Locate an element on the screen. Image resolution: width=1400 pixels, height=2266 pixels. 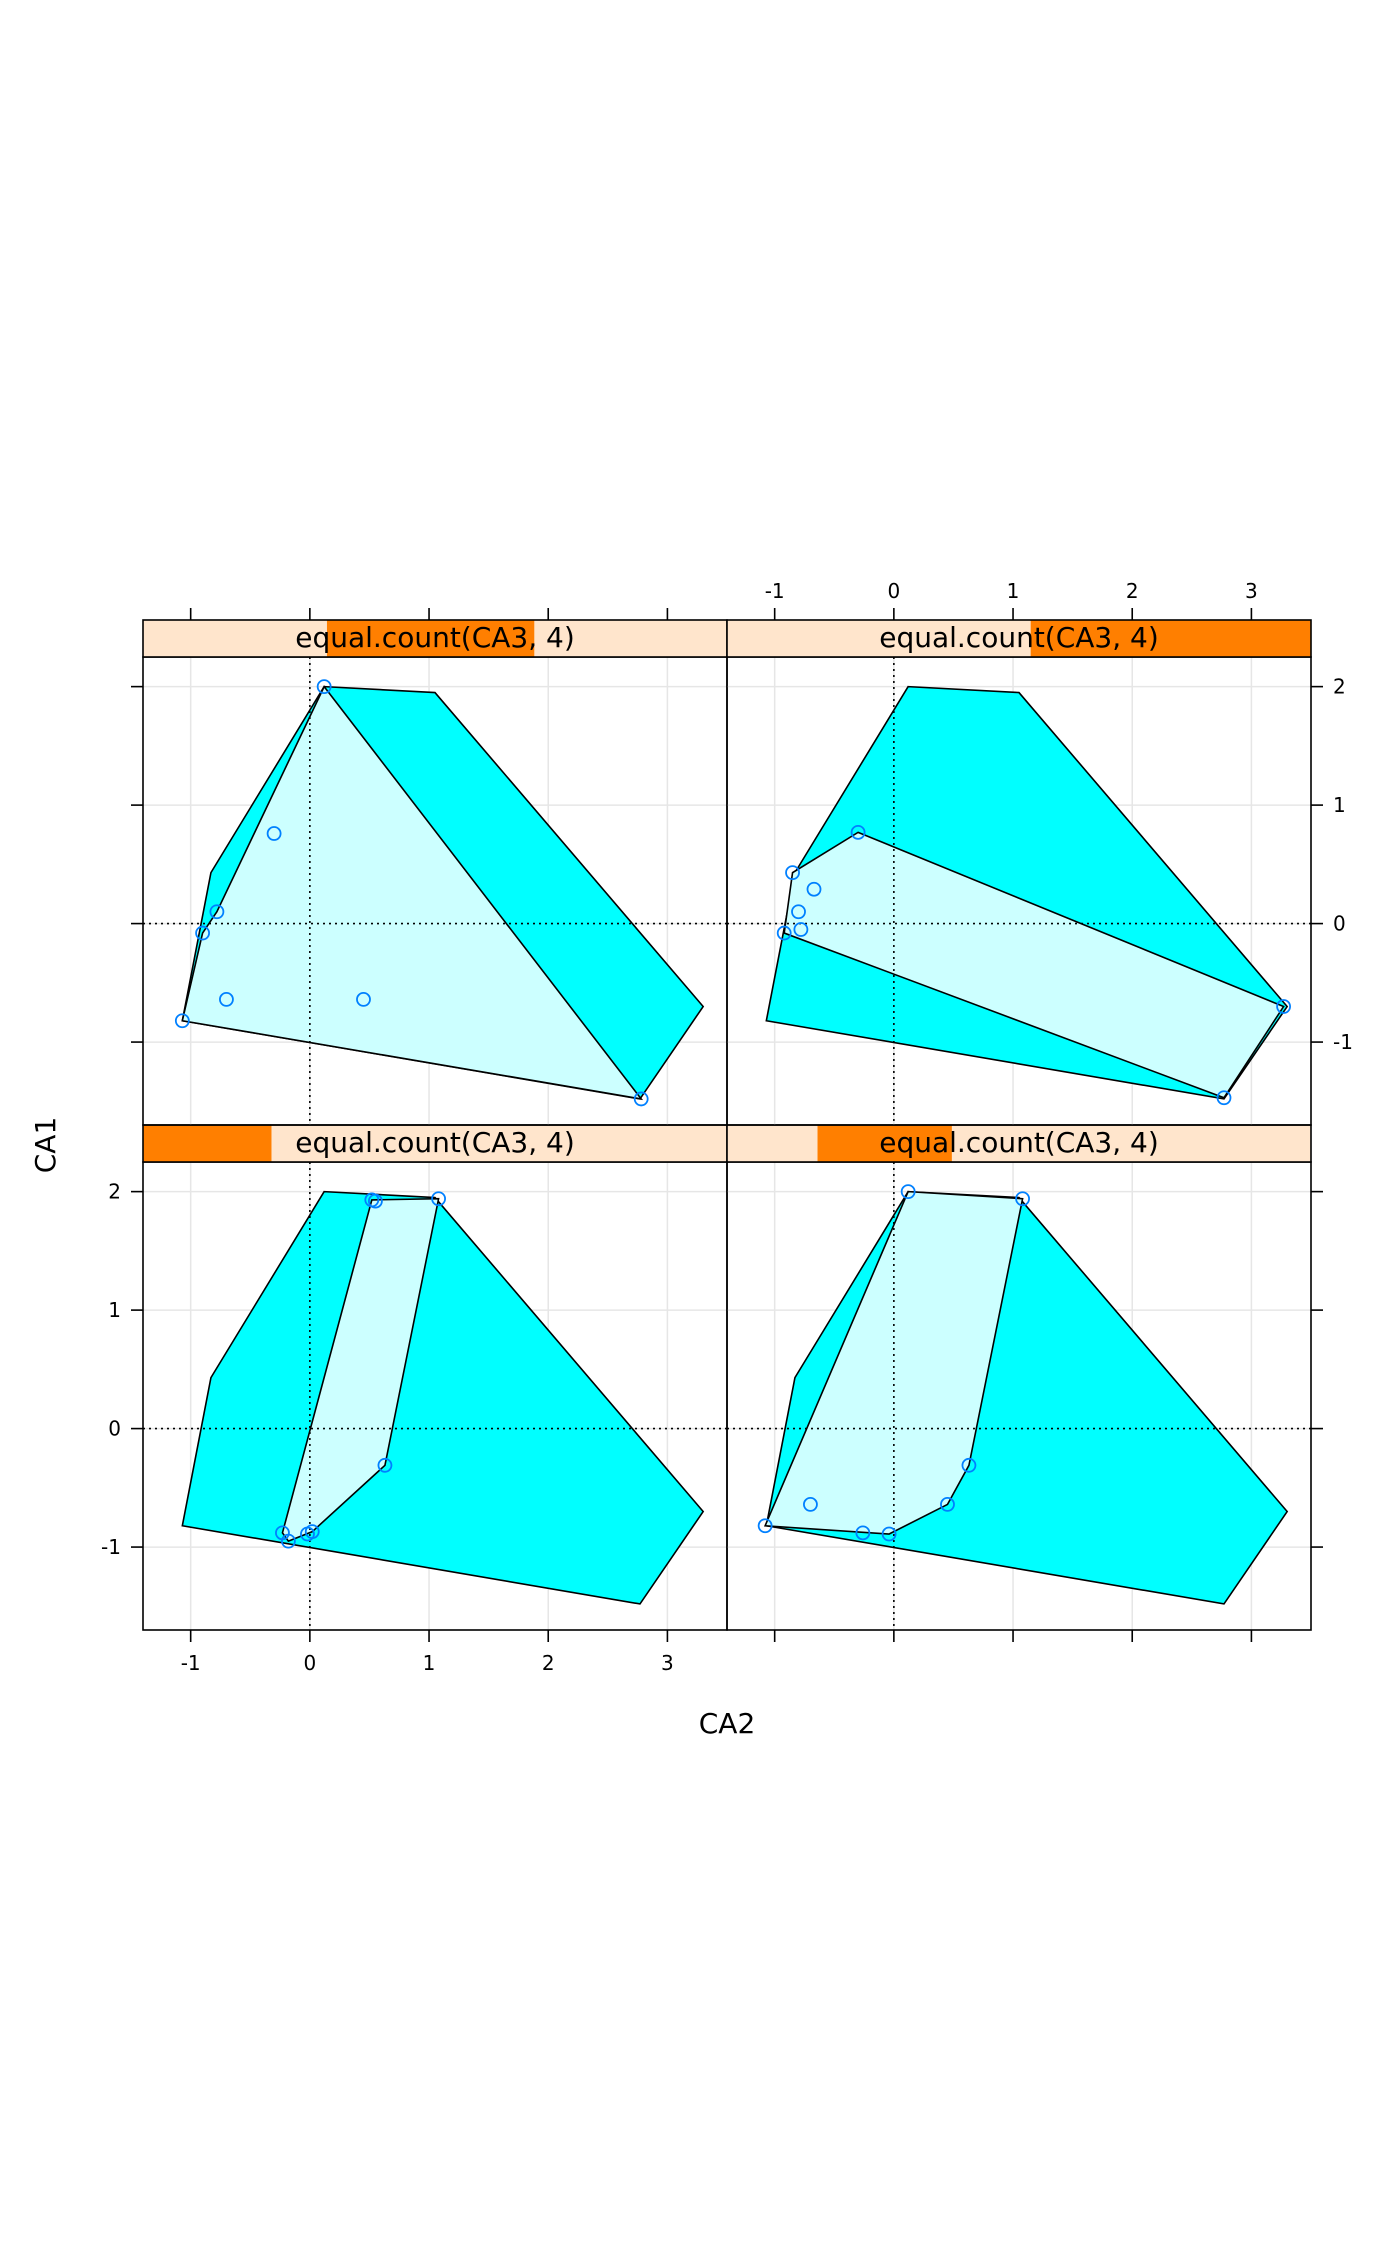
panel-bottom-left: equal.count(CA3, 4) is located at coordinates (435, 1377).